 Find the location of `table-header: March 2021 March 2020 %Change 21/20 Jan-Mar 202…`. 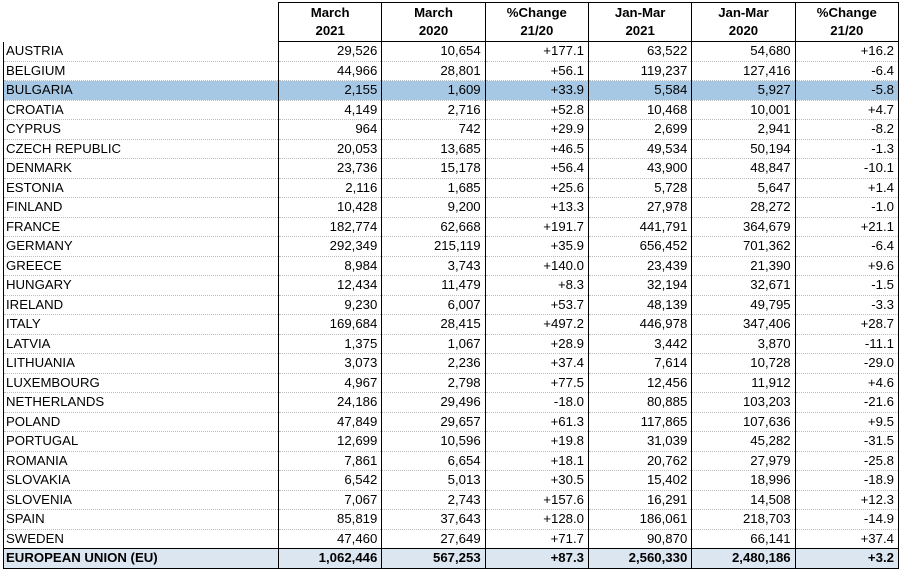

table-header: March 2021 March 2020 %Change 21/20 Jan-Mar 202… is located at coordinates (451, 22).